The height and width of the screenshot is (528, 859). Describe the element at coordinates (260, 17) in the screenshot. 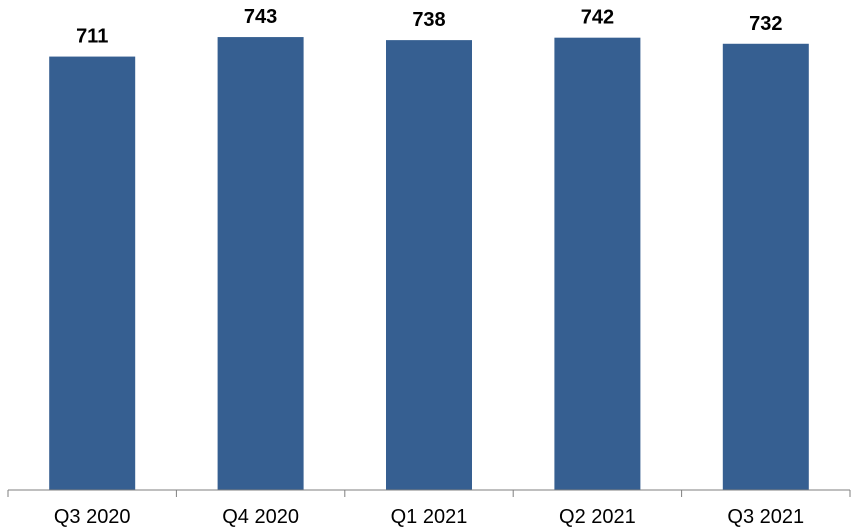

I see `data-label: 743` at that location.